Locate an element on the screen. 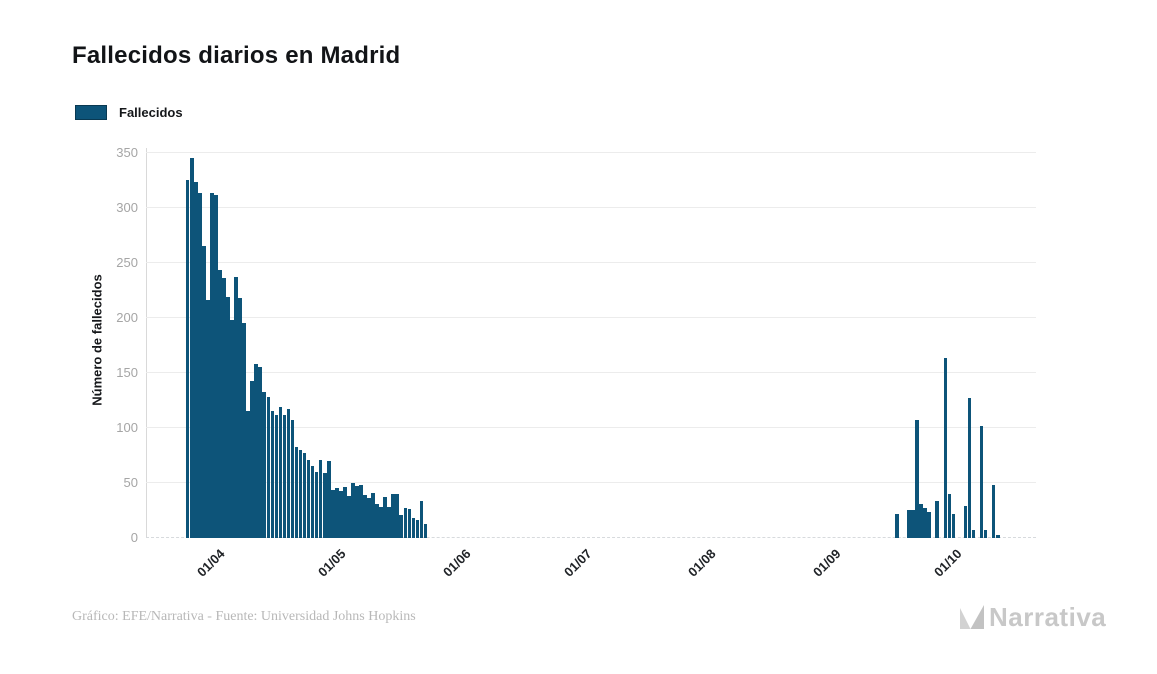 Image resolution: width=1157 pixels, height=674 pixels. y-axis-title: Número de fallecidos is located at coordinates (97, 340).